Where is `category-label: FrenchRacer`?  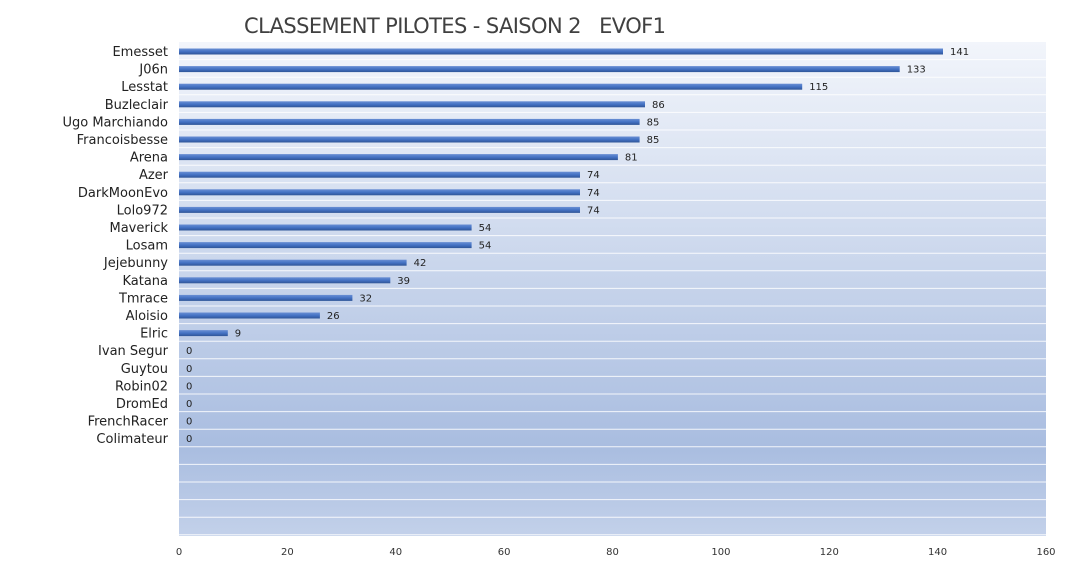
category-label: FrenchRacer is located at coordinates (128, 422).